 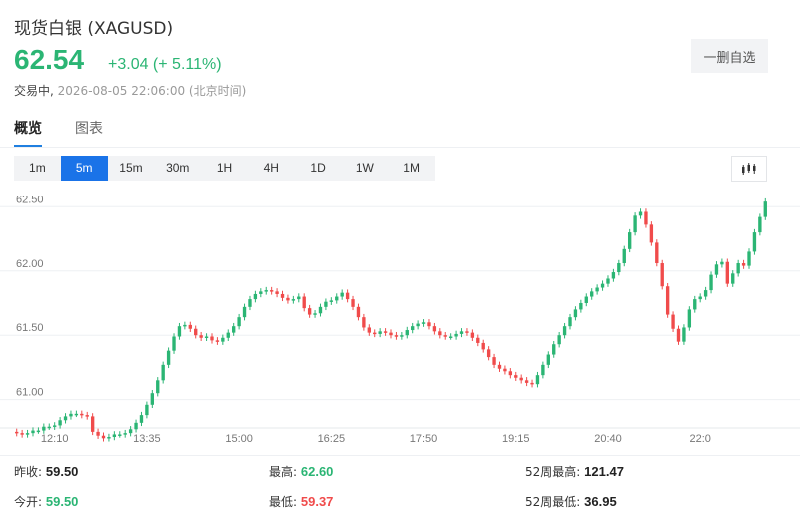 I want to click on period-1m: 1M, so click(x=411, y=168).